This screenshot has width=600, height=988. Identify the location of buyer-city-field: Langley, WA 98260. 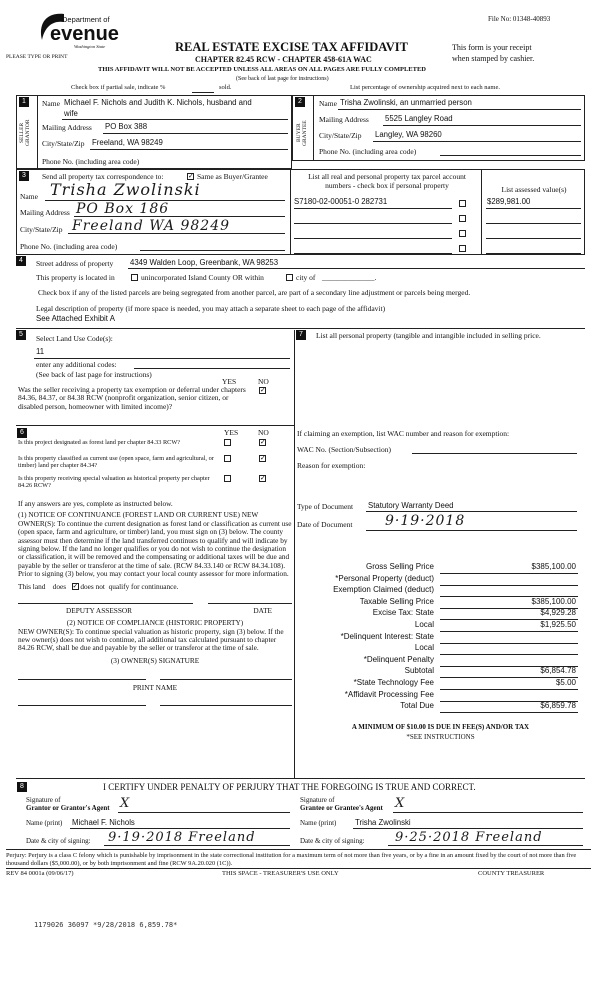
(408, 134).